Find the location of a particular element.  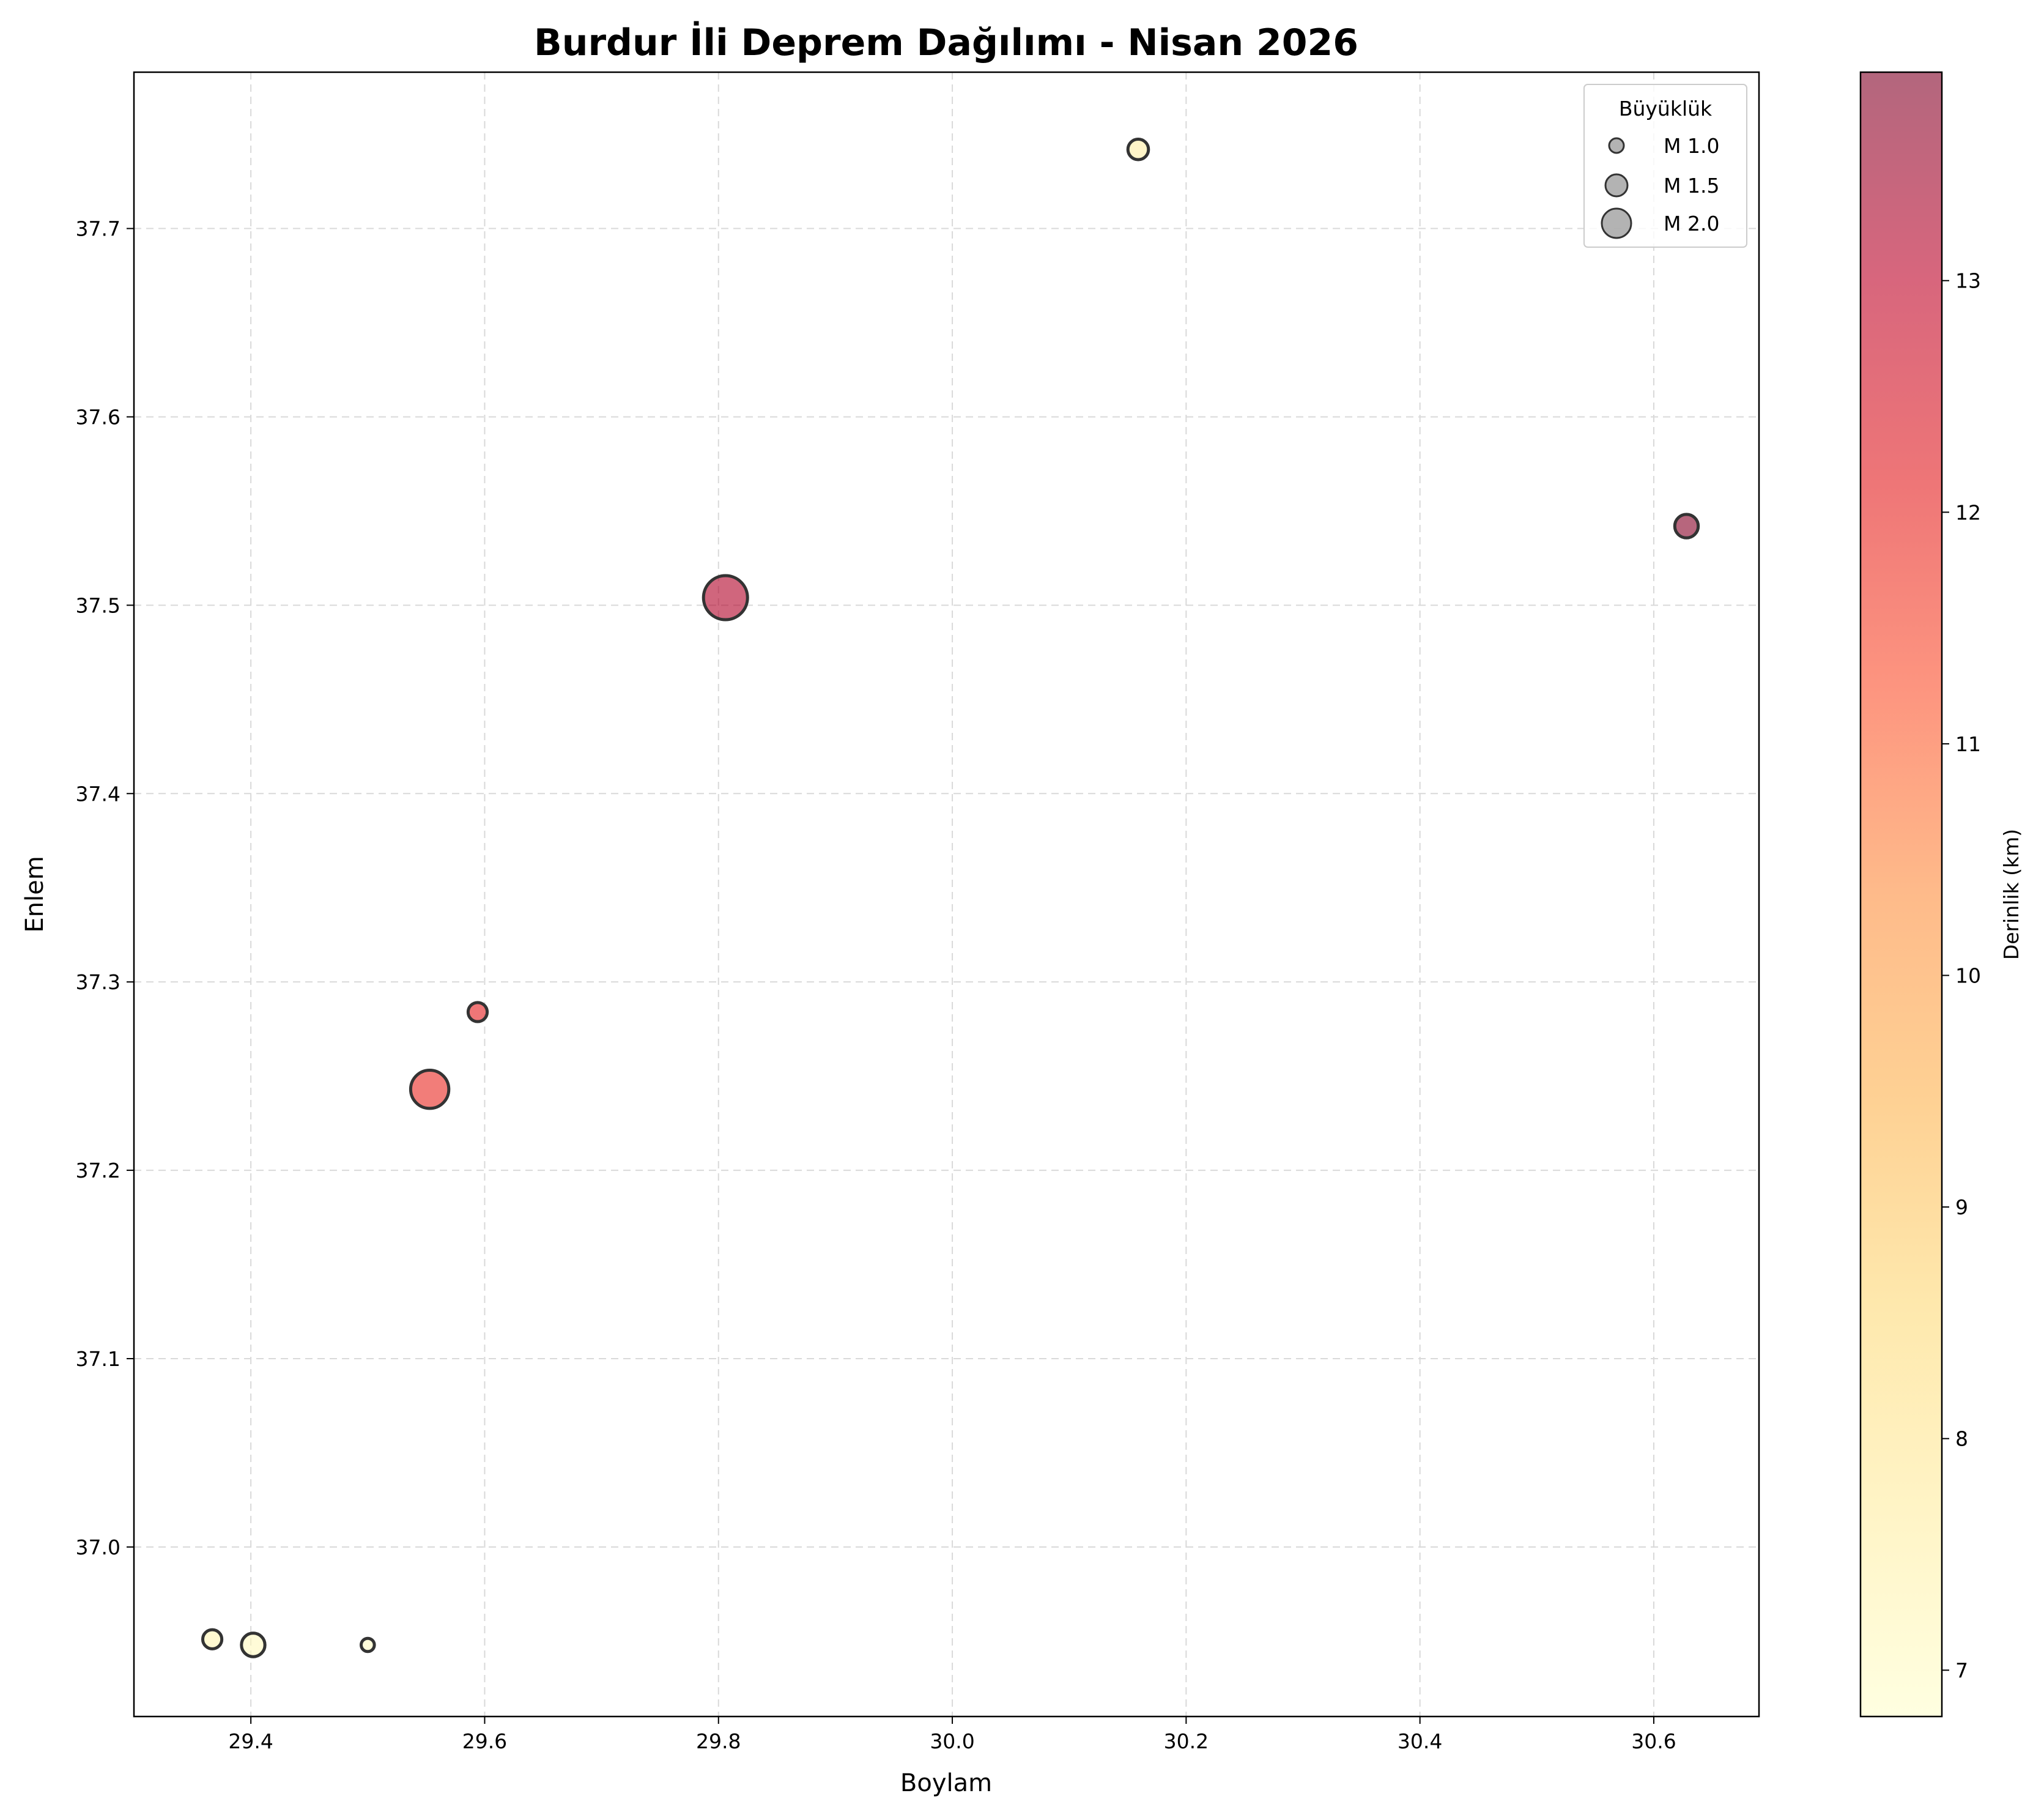

y-tick-label: 37.0 is located at coordinates (98, 1547).